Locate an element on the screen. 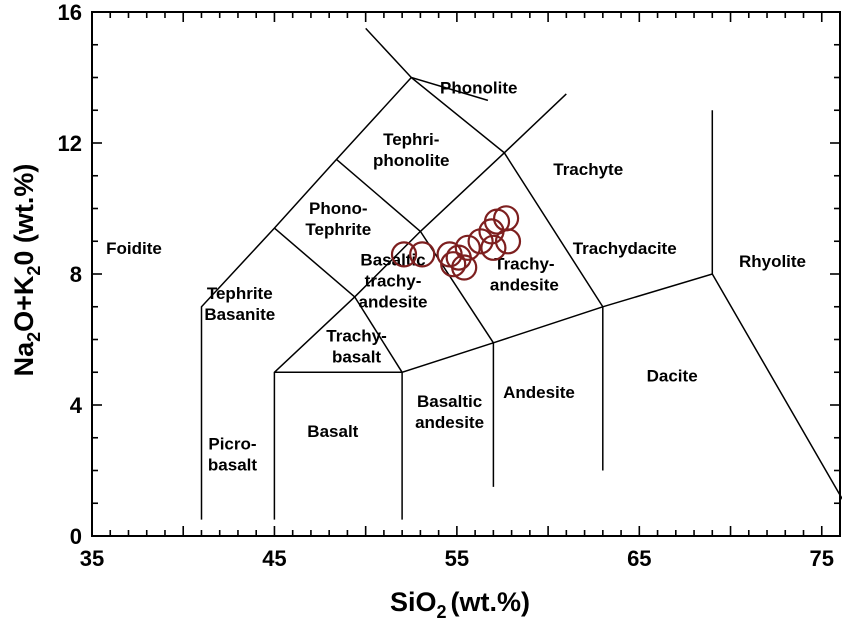 This screenshot has height=618, width=842. x-tick-label: 55 is located at coordinates (457, 558).